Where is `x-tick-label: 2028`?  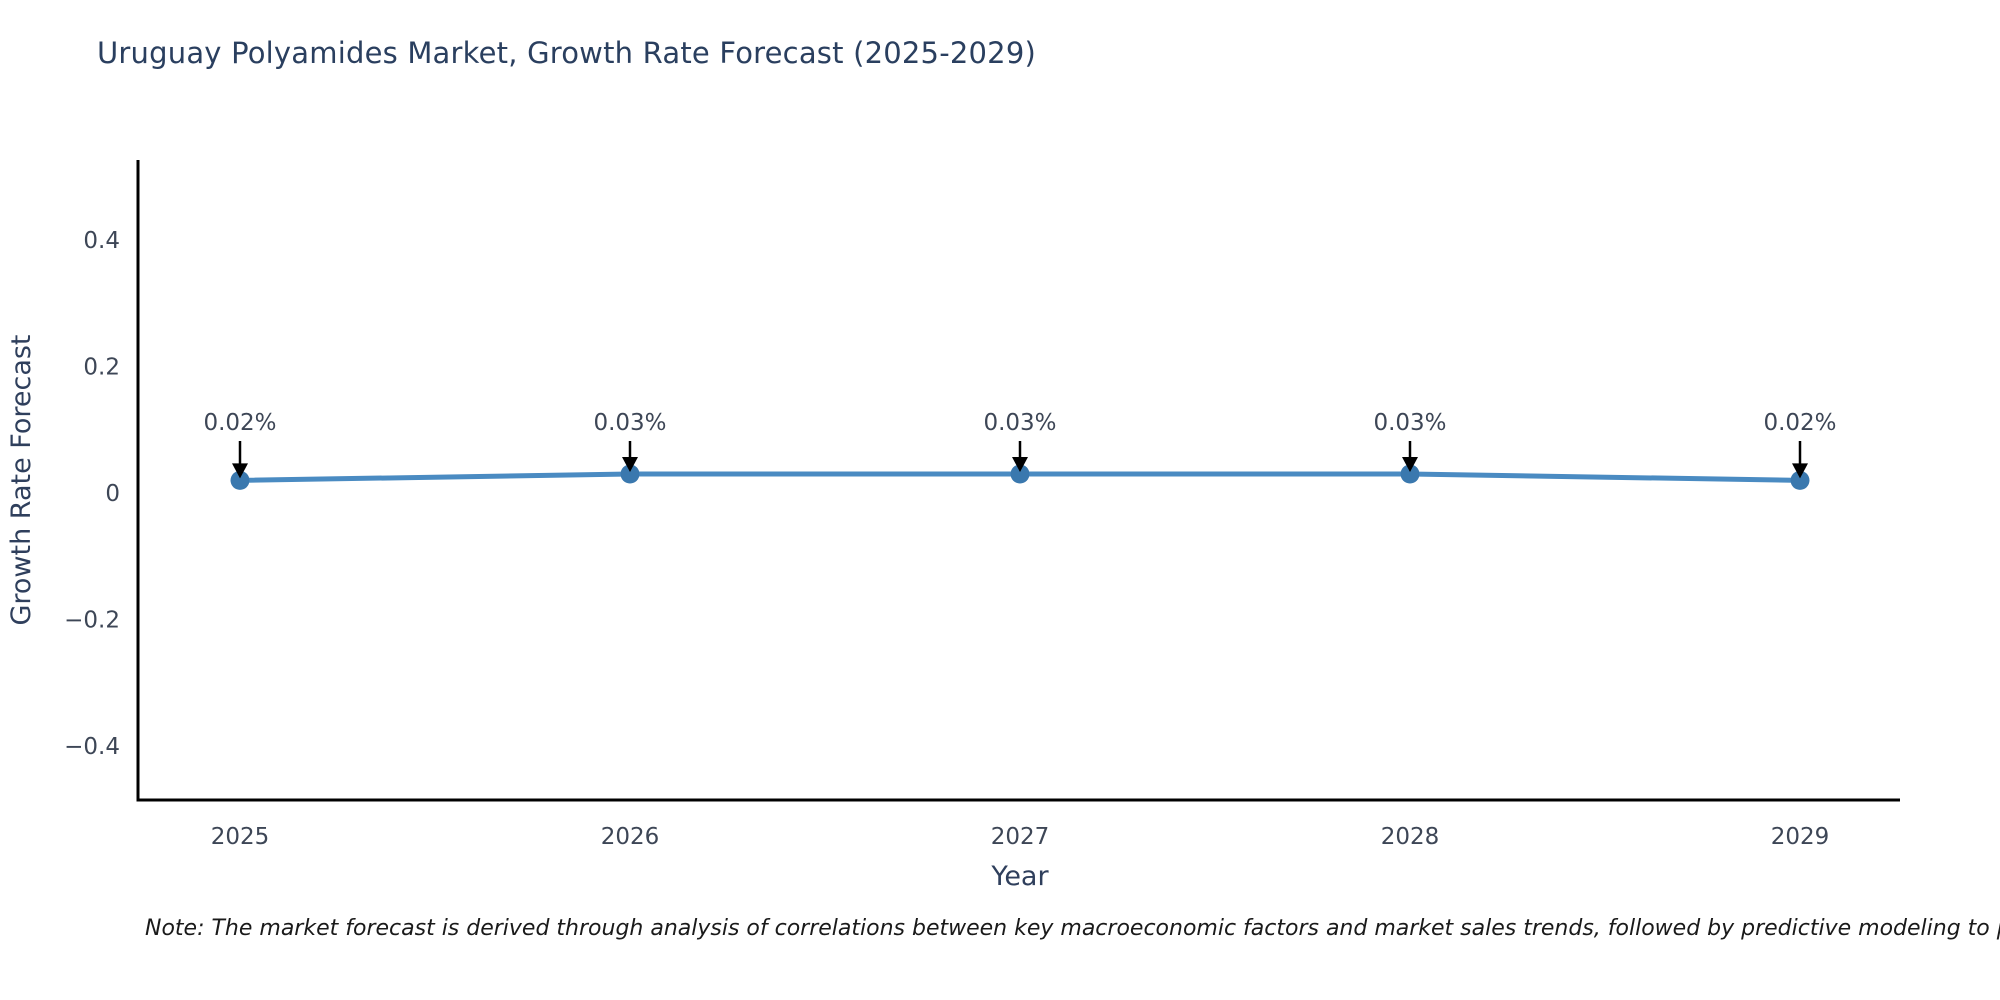 x-tick-label: 2028 is located at coordinates (1410, 837).